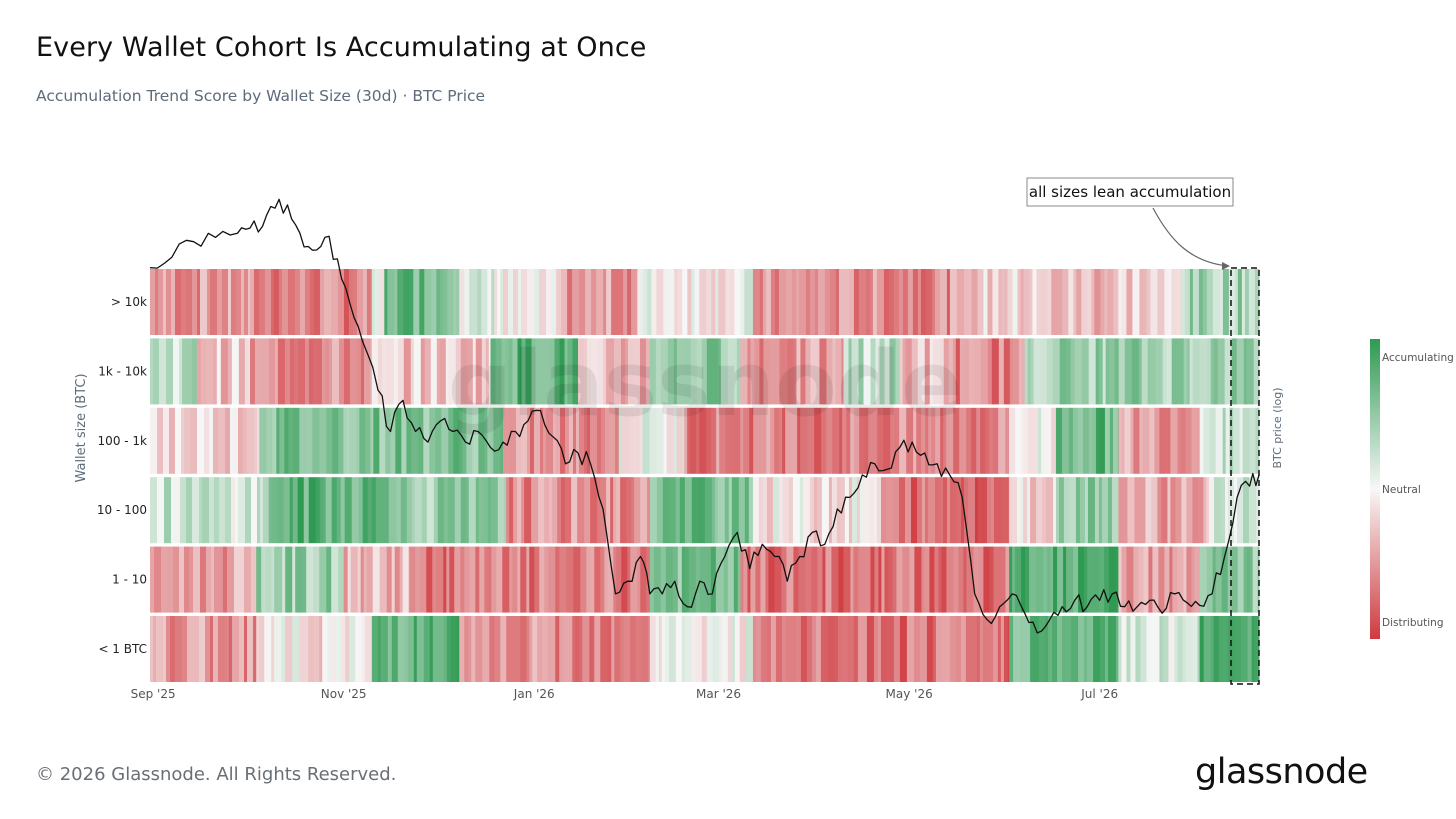 This screenshot has width=1456, height=819. What do you see at coordinates (1375, 489) in the screenshot?
I see `legend-colorbar` at bounding box center [1375, 489].